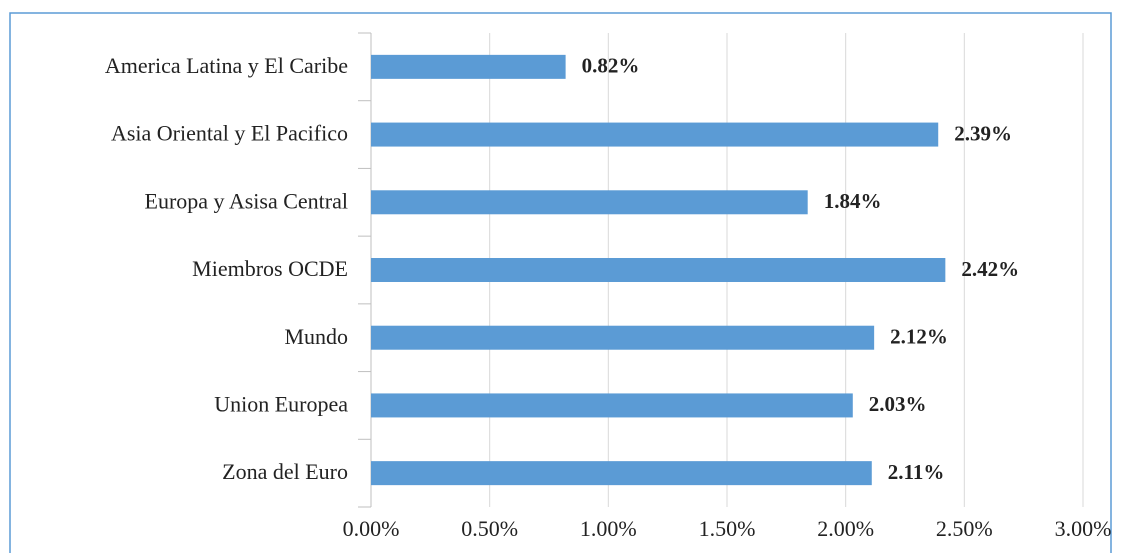 This screenshot has height=553, width=1121. Describe the element at coordinates (983, 133) in the screenshot. I see `value-label: 2.39%` at that location.